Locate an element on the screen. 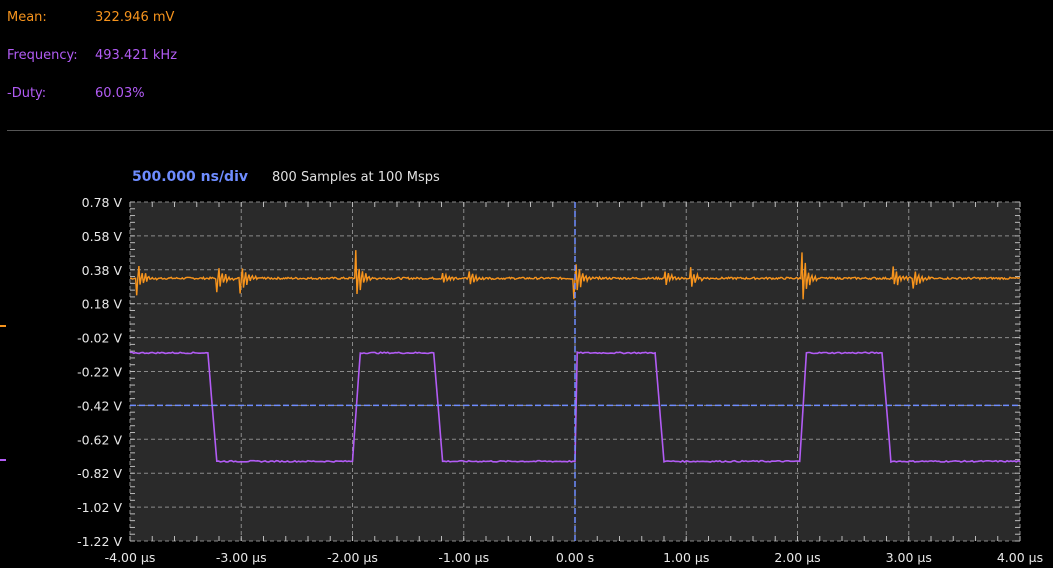 The image size is (1053, 568). x-tick-label: -4.00 µs is located at coordinates (130, 557).